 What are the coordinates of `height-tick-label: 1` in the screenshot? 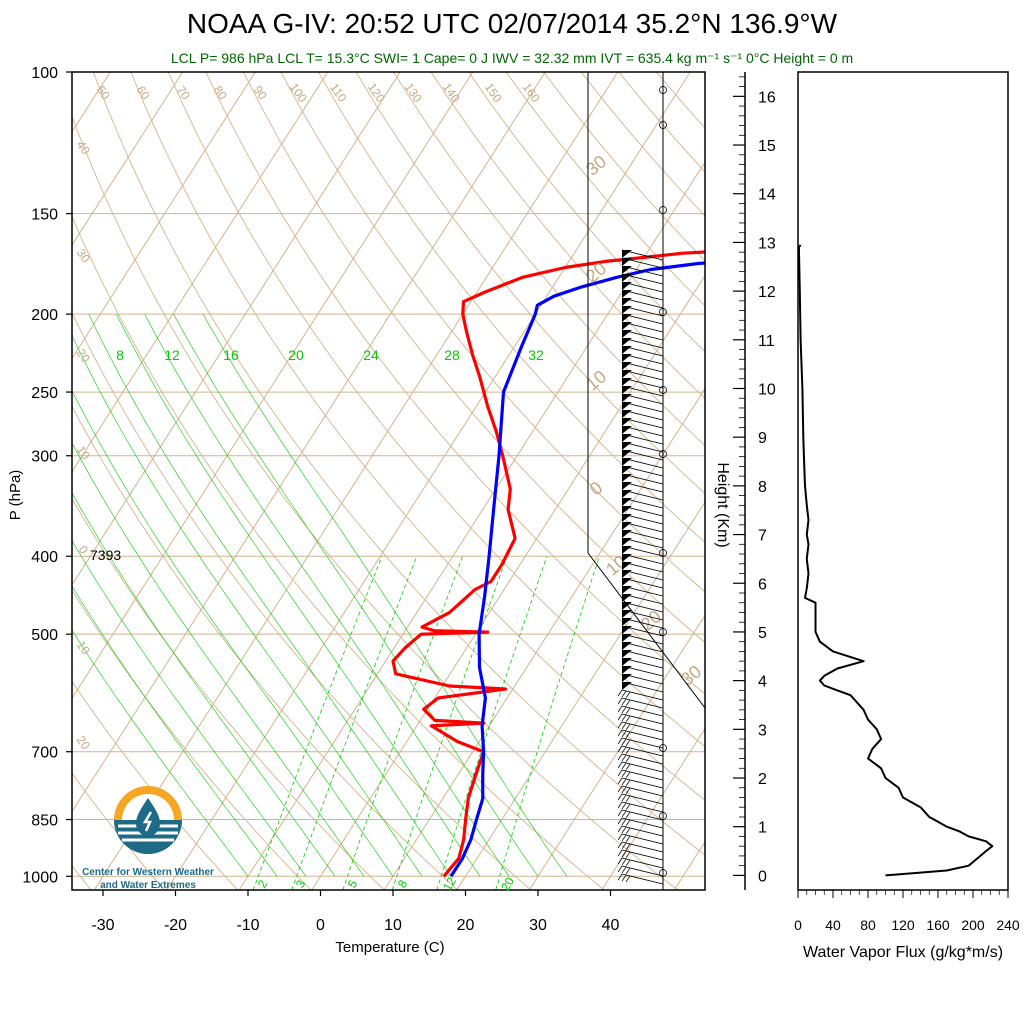 It's located at (762, 828).